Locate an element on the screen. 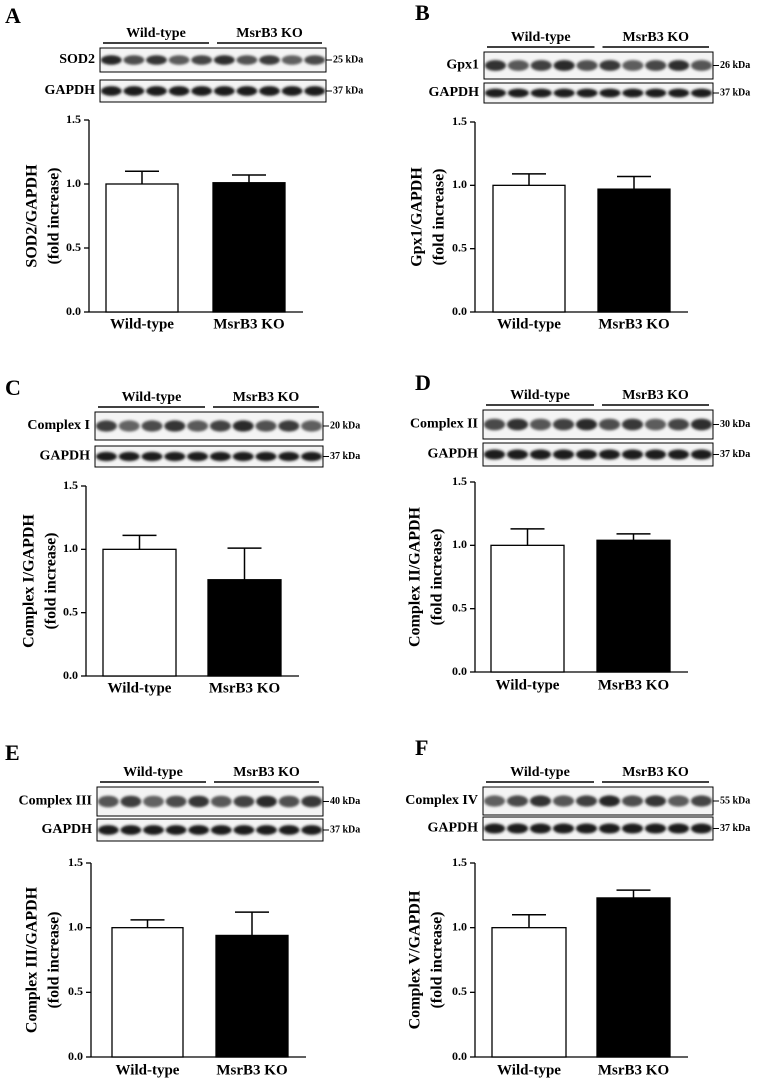 This screenshot has height=1084, width=761. size-label: 40 kDa is located at coordinates (345, 801).